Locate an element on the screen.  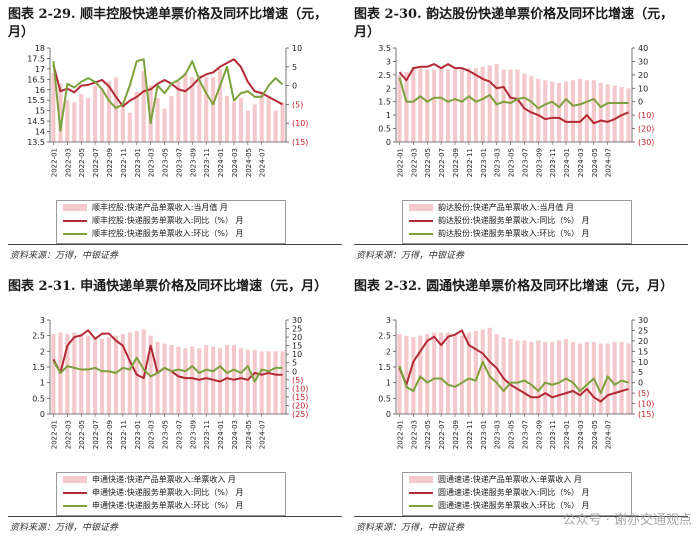
right-tick-label: 40 is located at coordinates (643, 48).